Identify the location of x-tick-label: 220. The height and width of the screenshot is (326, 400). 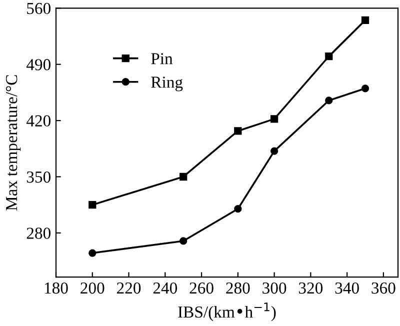
(129, 288).